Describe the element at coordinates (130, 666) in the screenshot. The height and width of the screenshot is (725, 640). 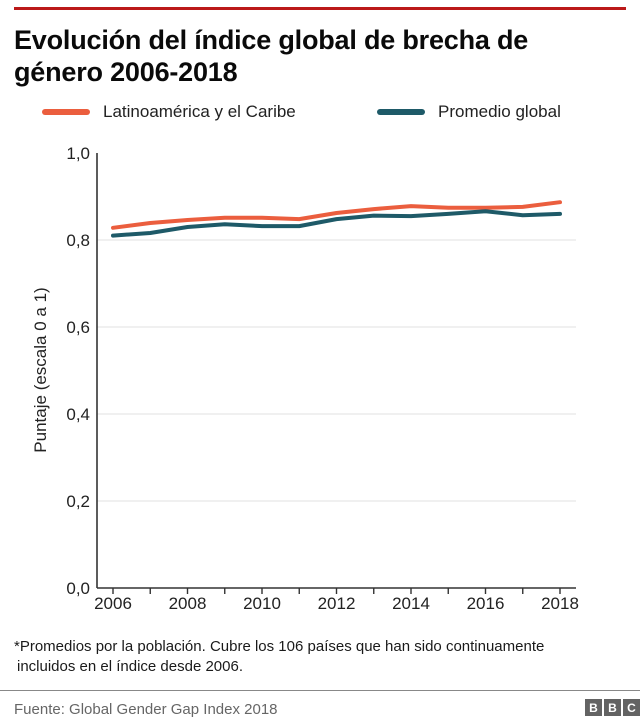
I see `footnote-line2: incluidos en el índice desde 2006.` at that location.